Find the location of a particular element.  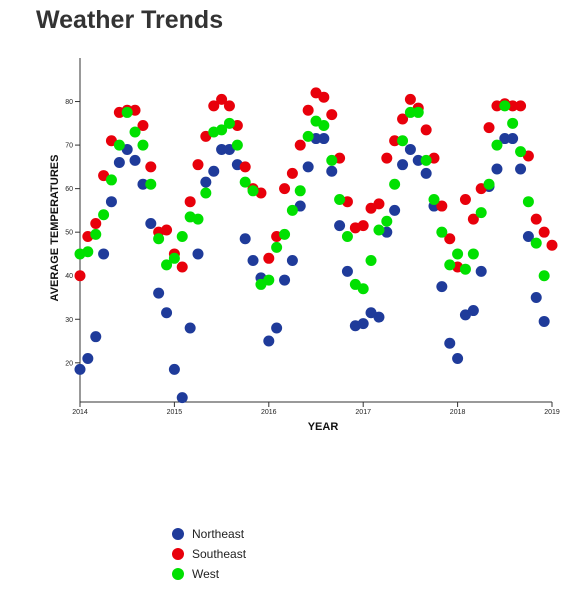

x-tick-label: 2016 is located at coordinates (269, 412).